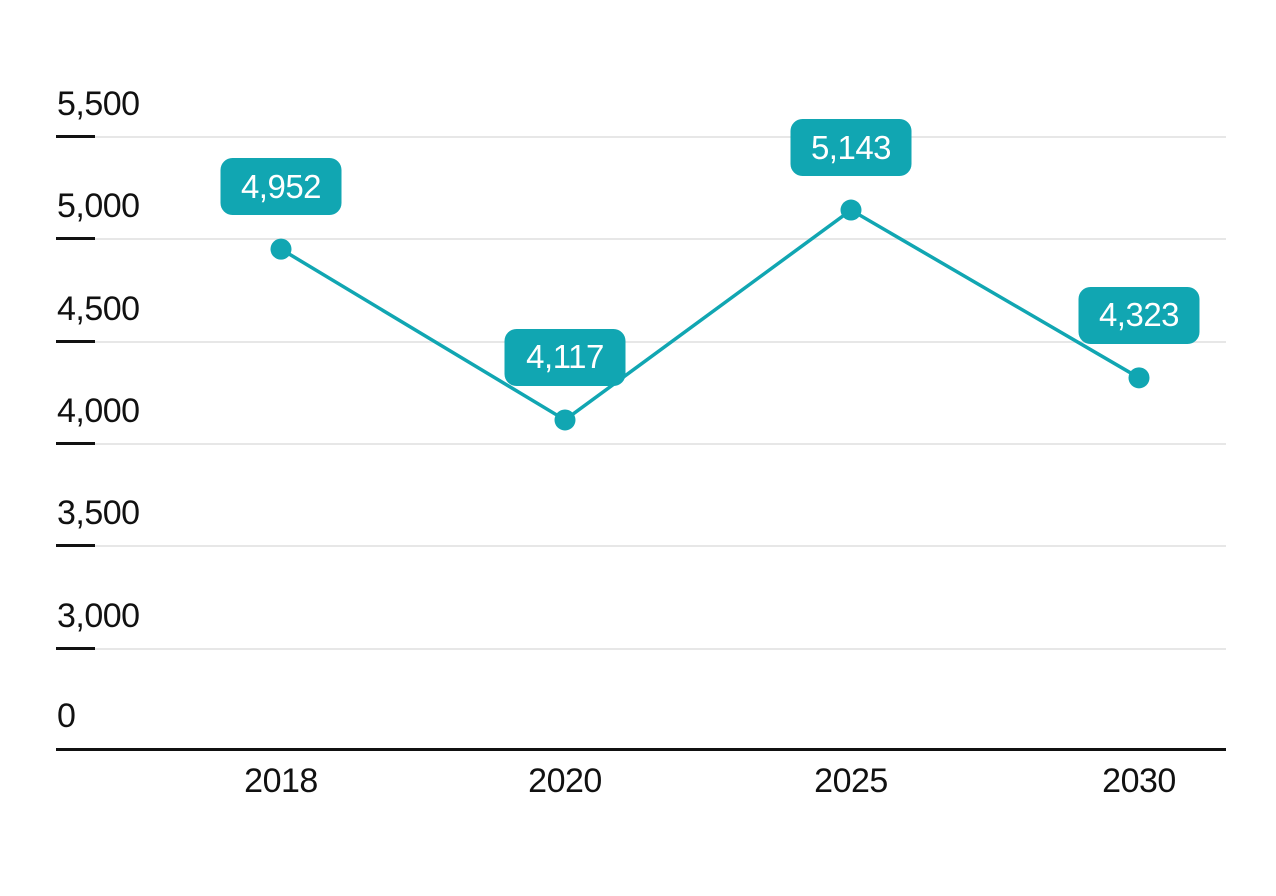  What do you see at coordinates (98, 104) in the screenshot?
I see `y-axis-label: 5,500` at bounding box center [98, 104].